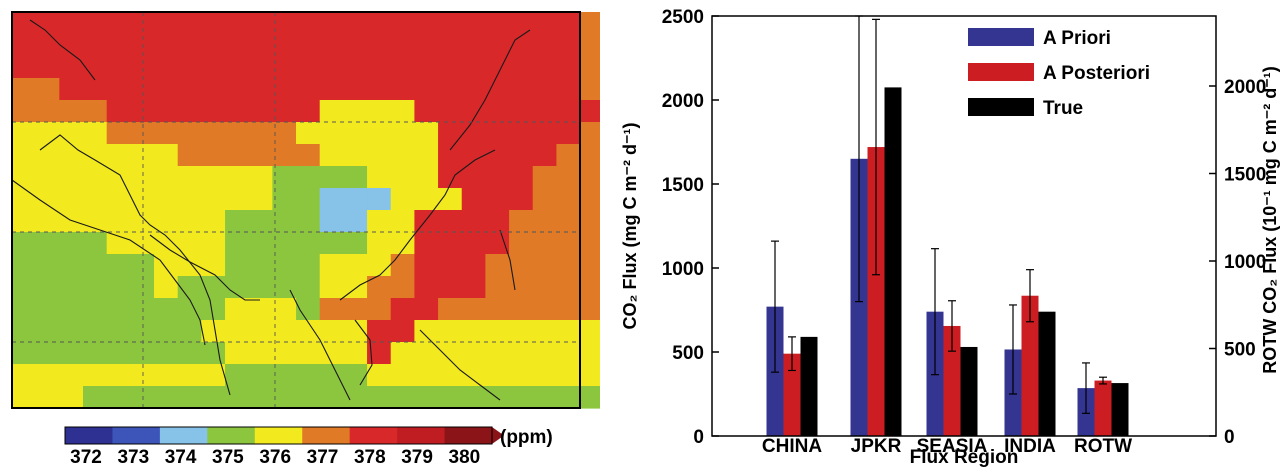  I want to click on category-label: ROTW, so click(1103, 446).